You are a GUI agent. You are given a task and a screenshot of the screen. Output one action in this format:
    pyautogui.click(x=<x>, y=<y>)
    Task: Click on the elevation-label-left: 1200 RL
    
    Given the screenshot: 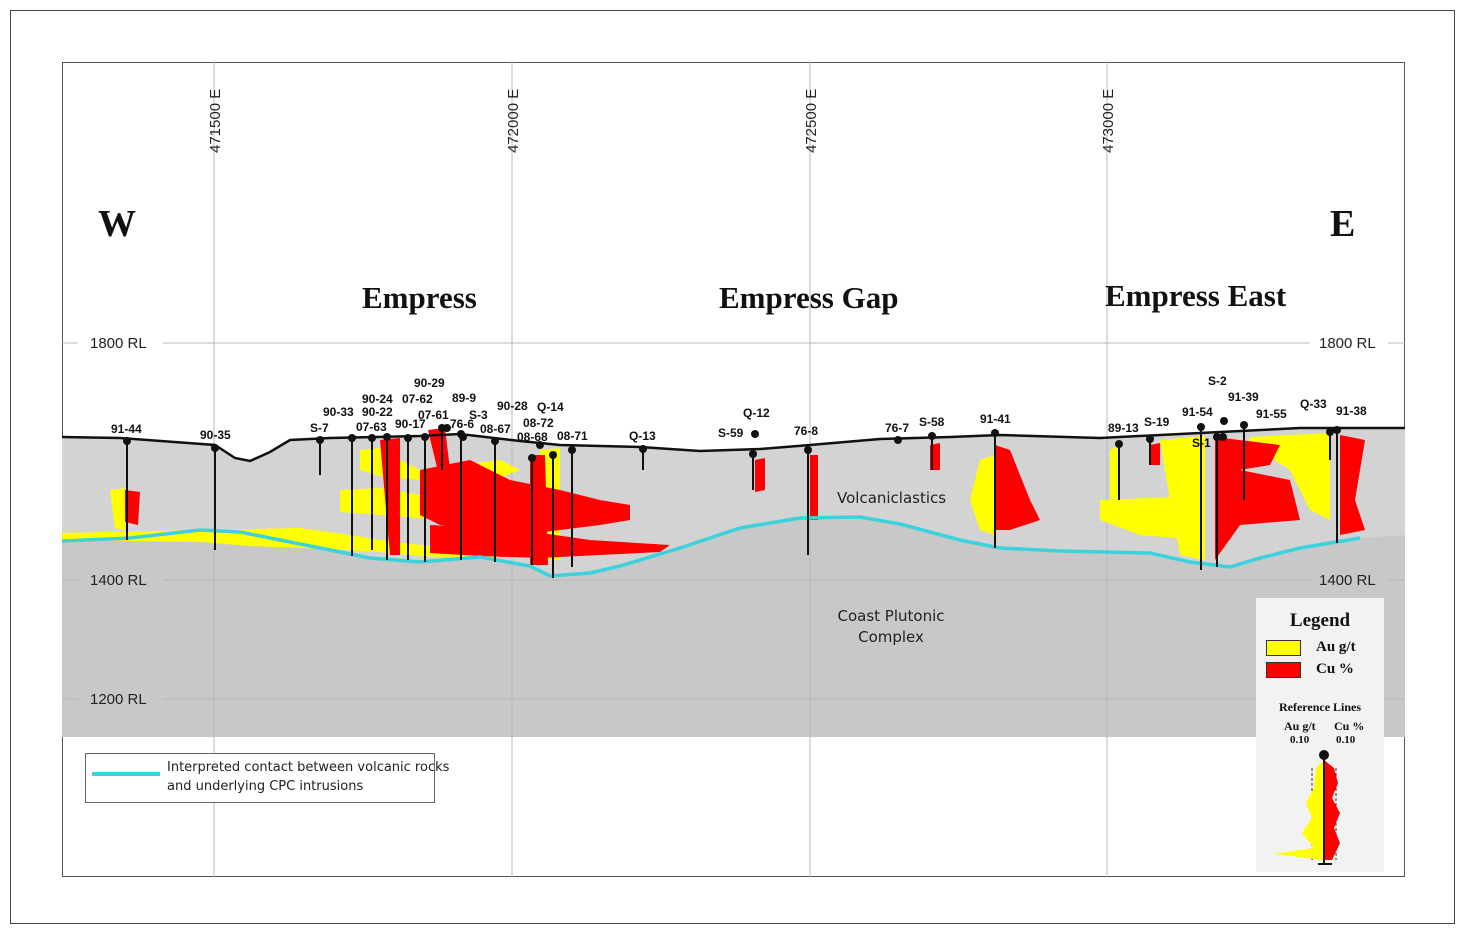 What is the action you would take?
    pyautogui.click(x=118, y=699)
    